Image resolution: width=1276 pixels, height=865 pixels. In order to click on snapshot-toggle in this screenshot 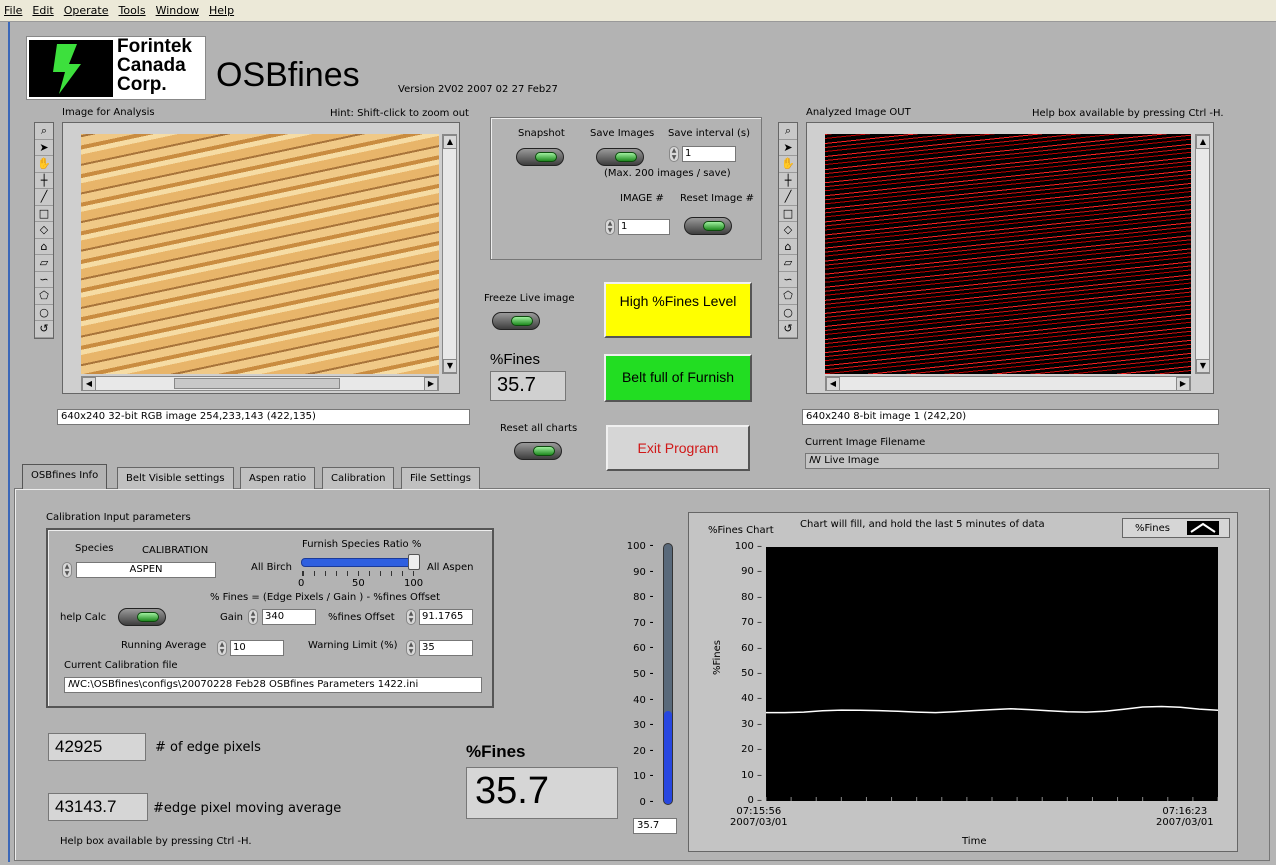, I will do `click(540, 157)`.